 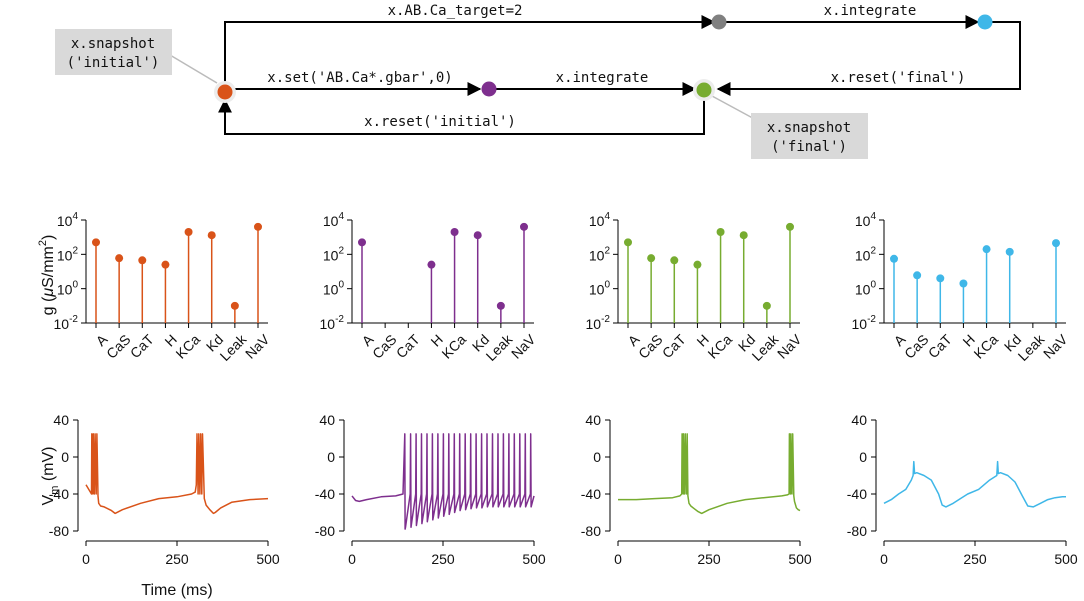 What do you see at coordinates (176, 590) in the screenshot?
I see `voltage-x-axis-label: Time (ms)` at bounding box center [176, 590].